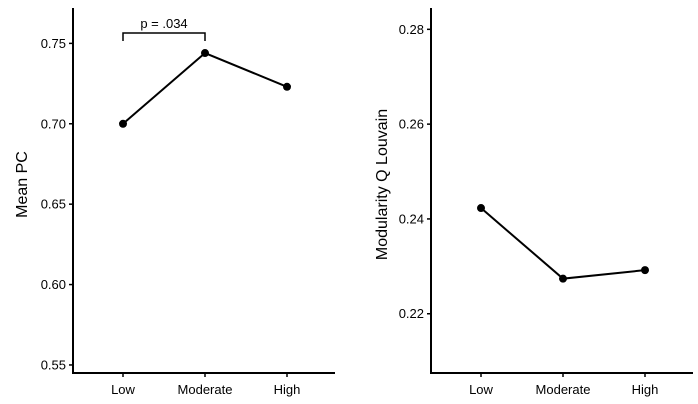  Describe the element at coordinates (411, 313) in the screenshot. I see `y-tick-label: 0.22` at that location.